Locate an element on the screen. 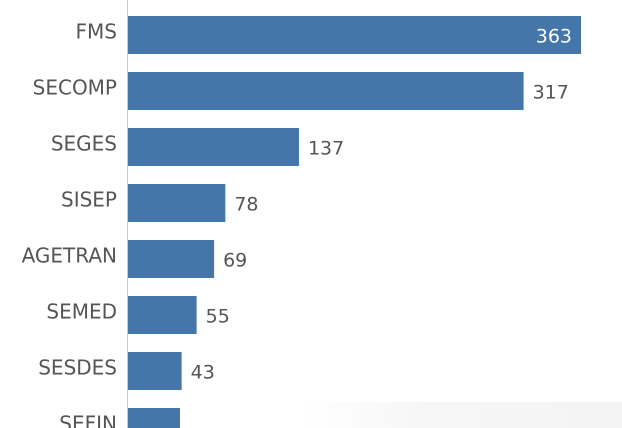 This screenshot has width=622, height=428. scroll-fade is located at coordinates (461, 415).